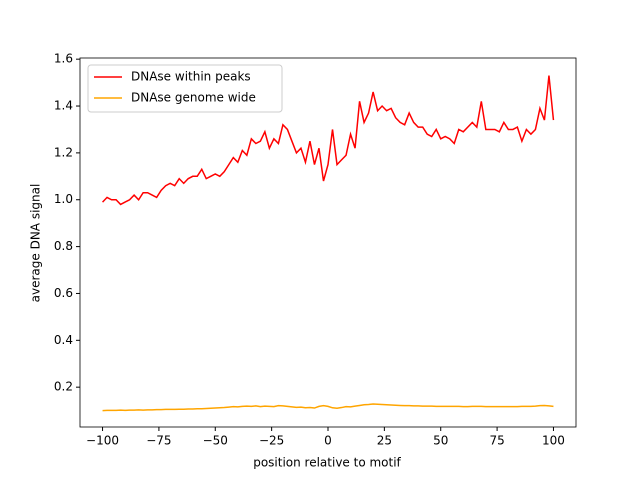 Image resolution: width=640 pixels, height=484 pixels. I want to click on y-tick-label: 1.2, so click(63, 152).